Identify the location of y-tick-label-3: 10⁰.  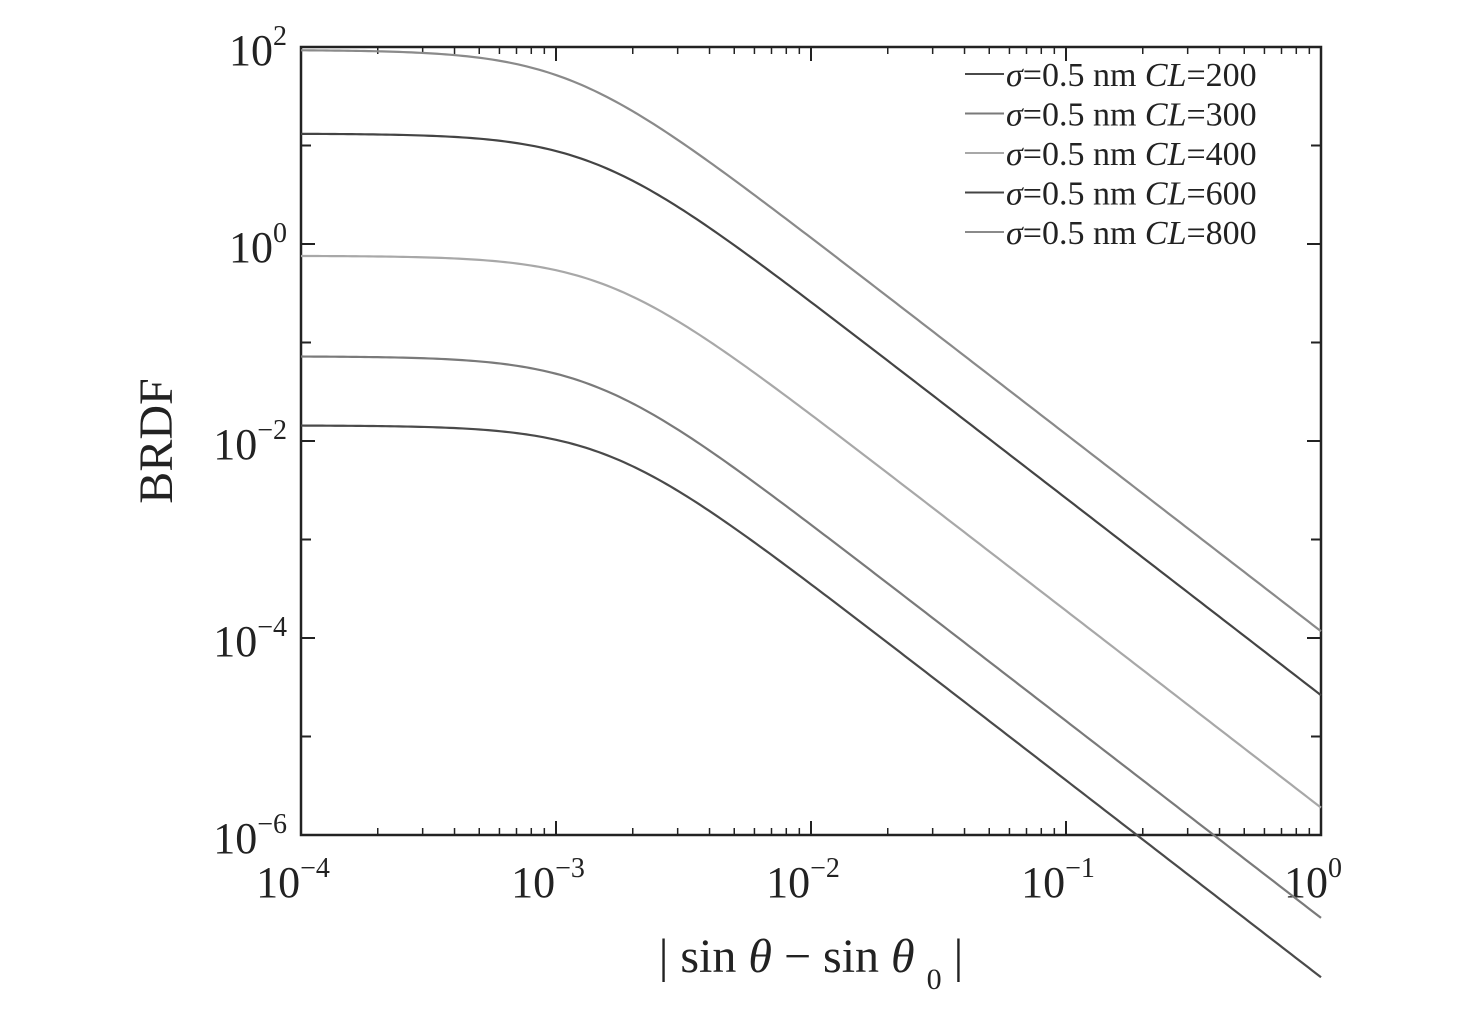
(258, 245).